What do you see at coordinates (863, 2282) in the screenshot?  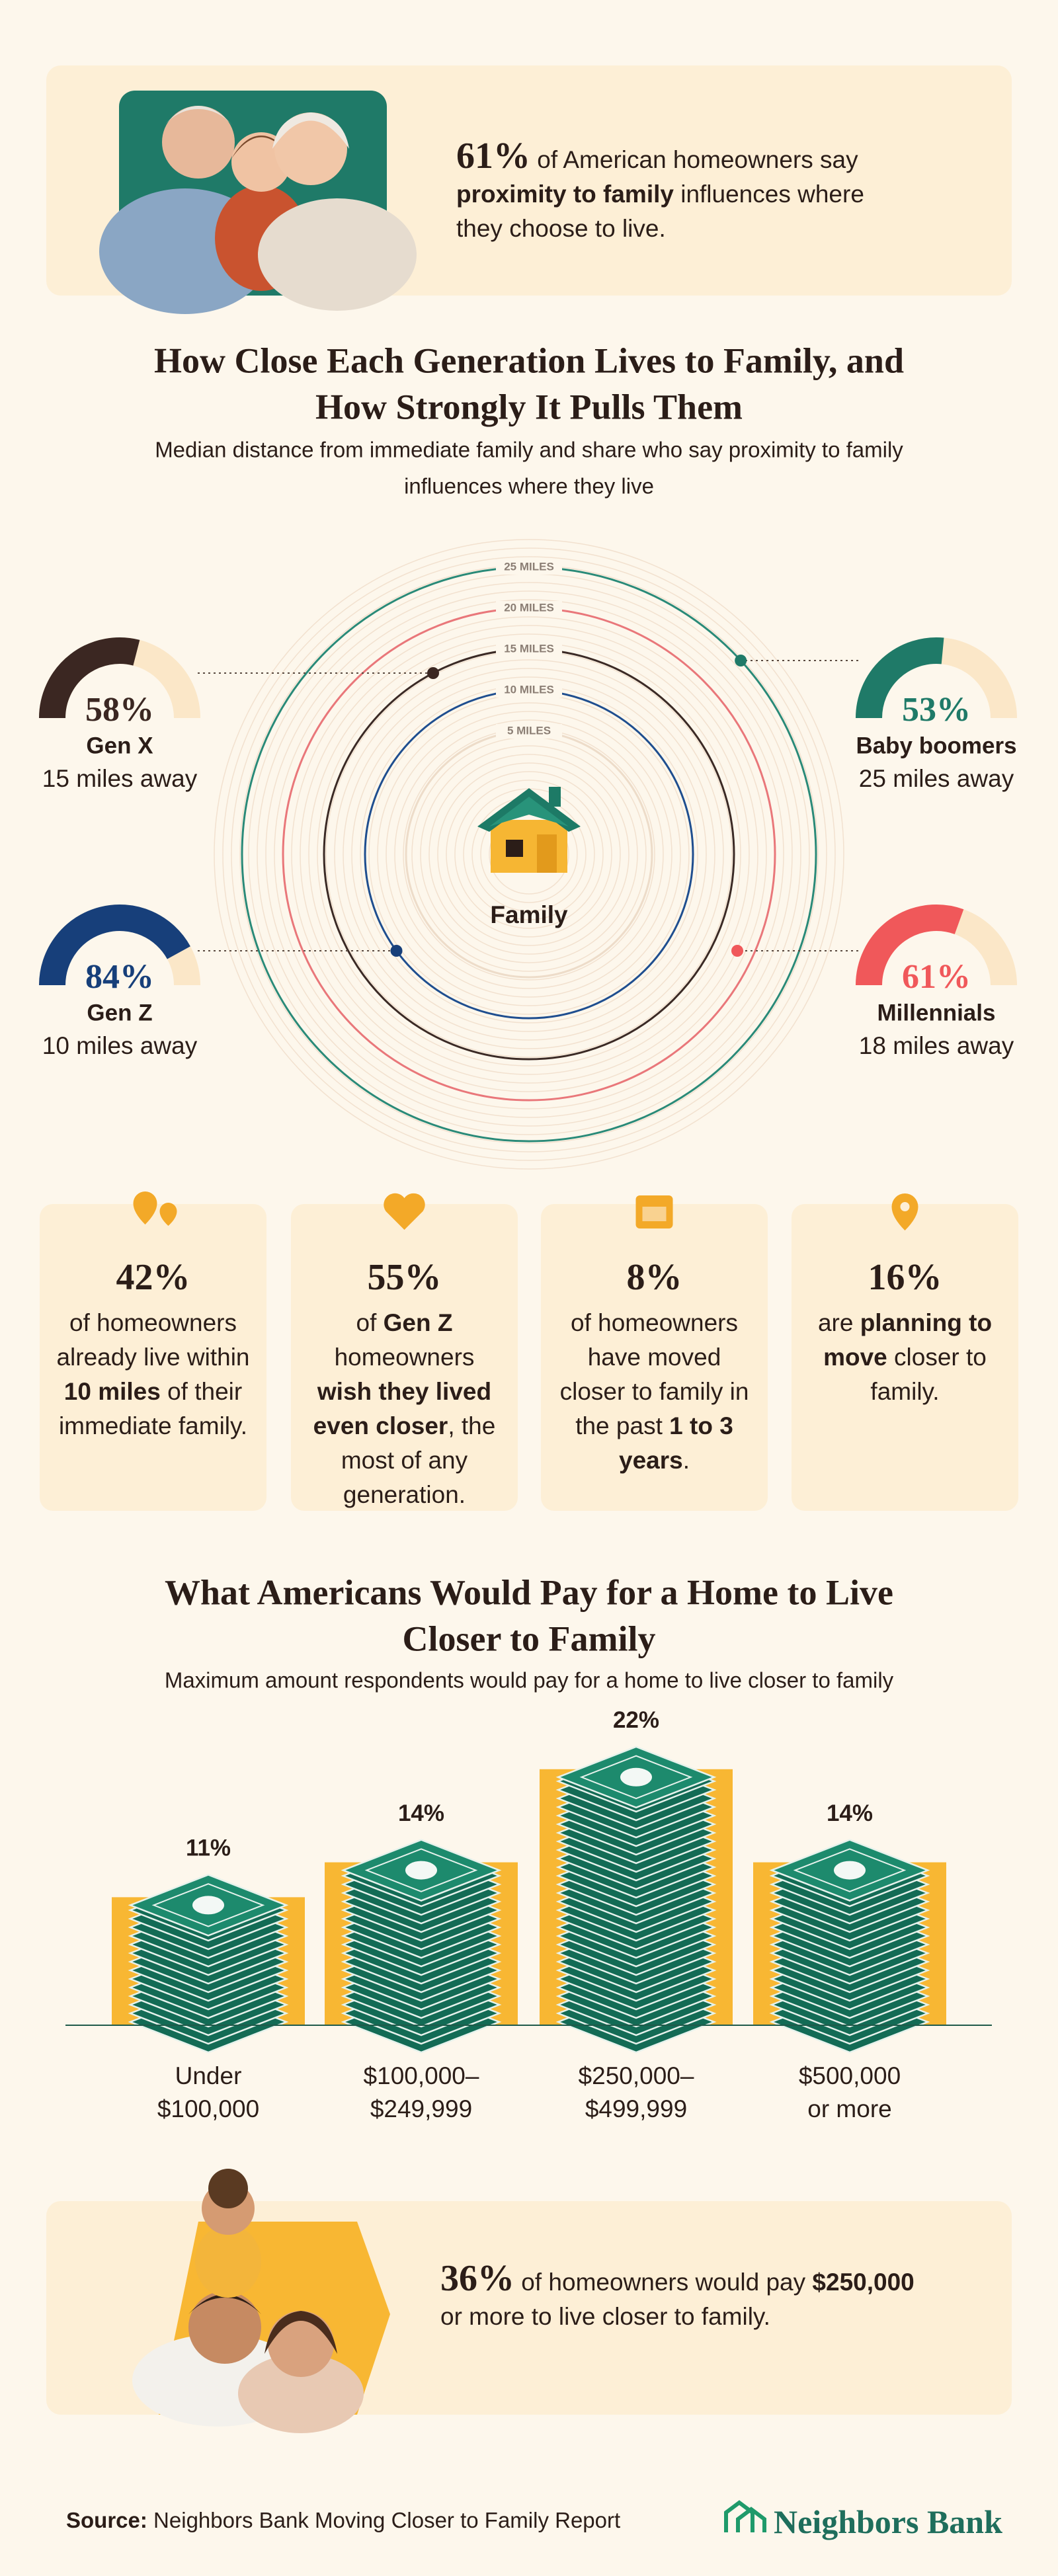 I see `bold-text: $250,000` at bounding box center [863, 2282].